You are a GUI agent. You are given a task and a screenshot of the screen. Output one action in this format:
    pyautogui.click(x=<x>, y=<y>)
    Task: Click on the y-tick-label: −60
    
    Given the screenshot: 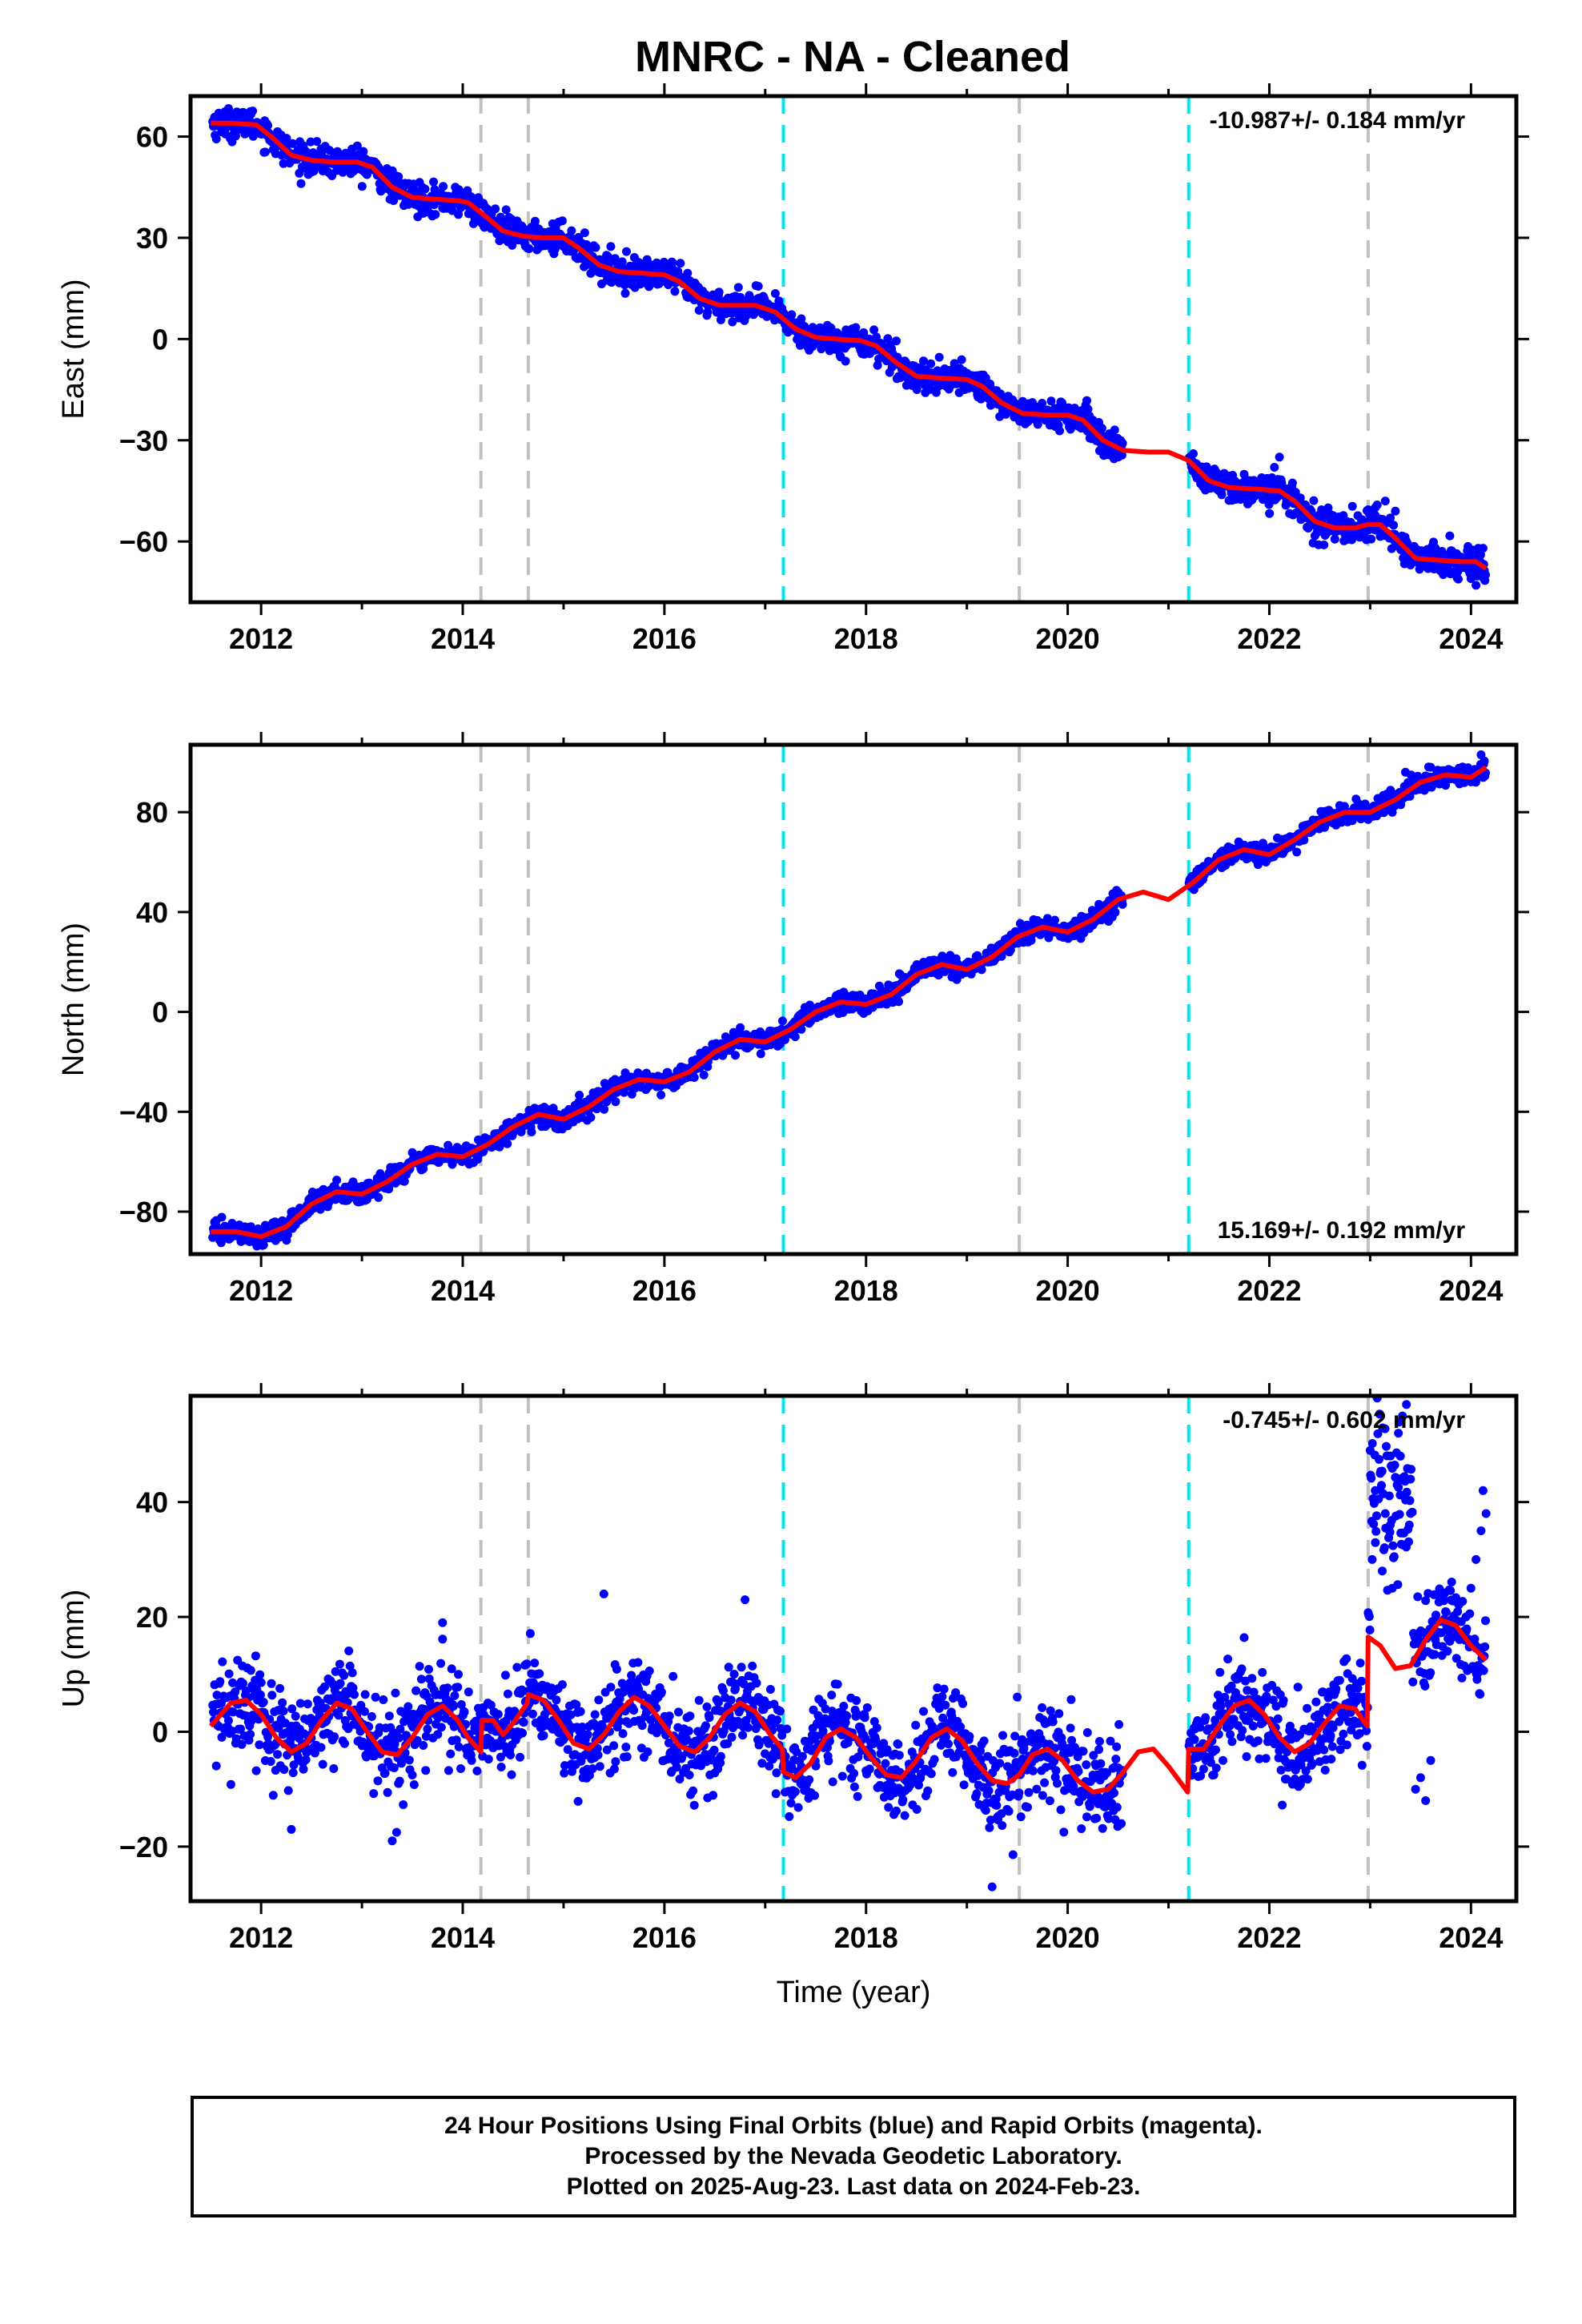 What is the action you would take?
    pyautogui.click(x=144, y=541)
    